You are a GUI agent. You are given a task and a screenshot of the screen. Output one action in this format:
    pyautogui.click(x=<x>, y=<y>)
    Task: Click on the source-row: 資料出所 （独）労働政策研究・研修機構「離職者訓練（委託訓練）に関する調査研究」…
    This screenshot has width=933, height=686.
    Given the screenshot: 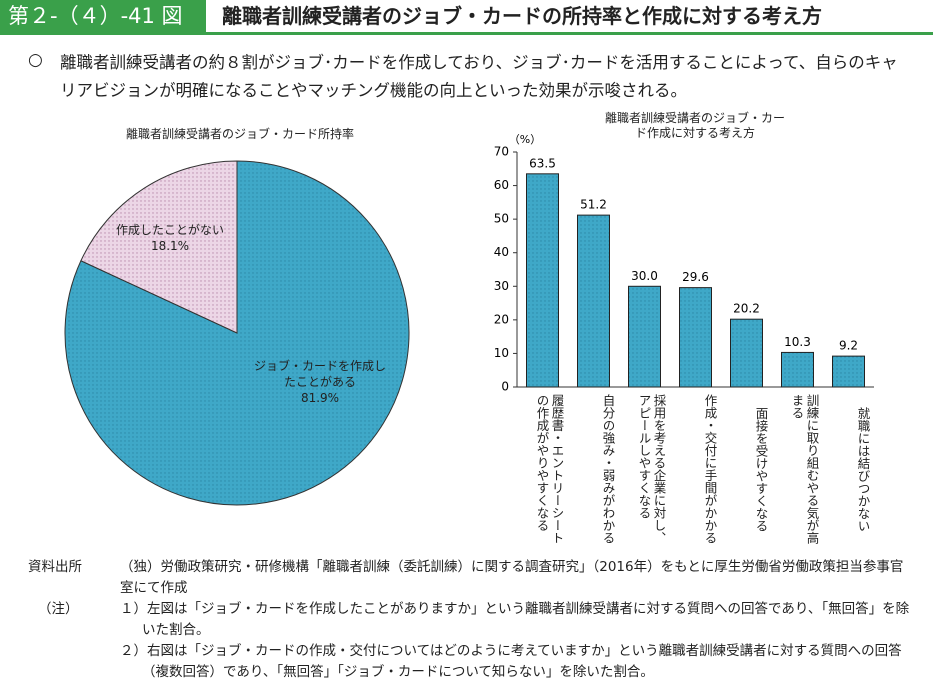 What is the action you would take?
    pyautogui.click(x=473, y=578)
    